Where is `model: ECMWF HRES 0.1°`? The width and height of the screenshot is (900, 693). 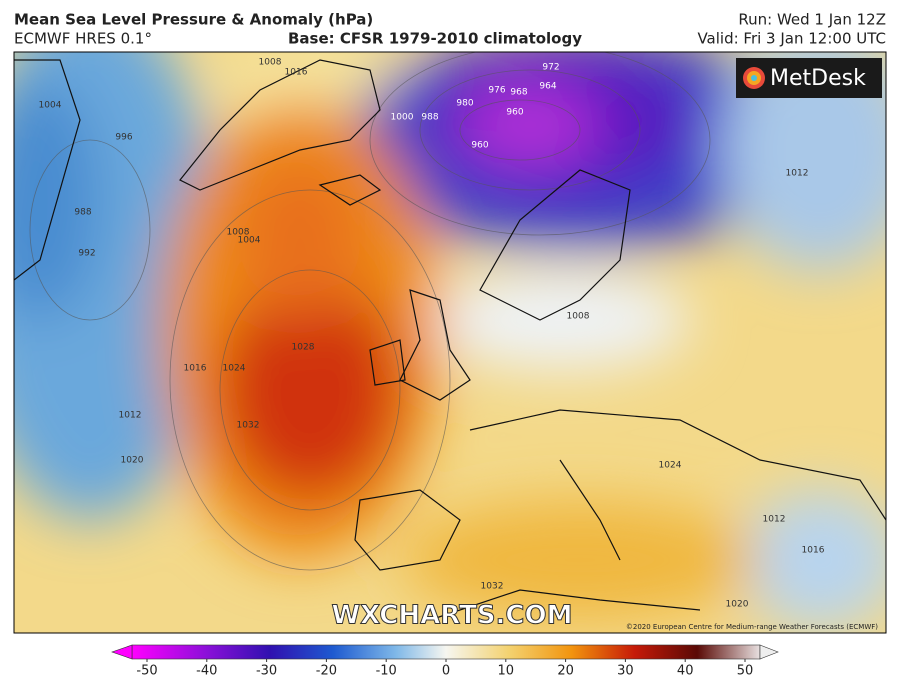
model: ECMWF HRES 0.1° is located at coordinates (83, 39).